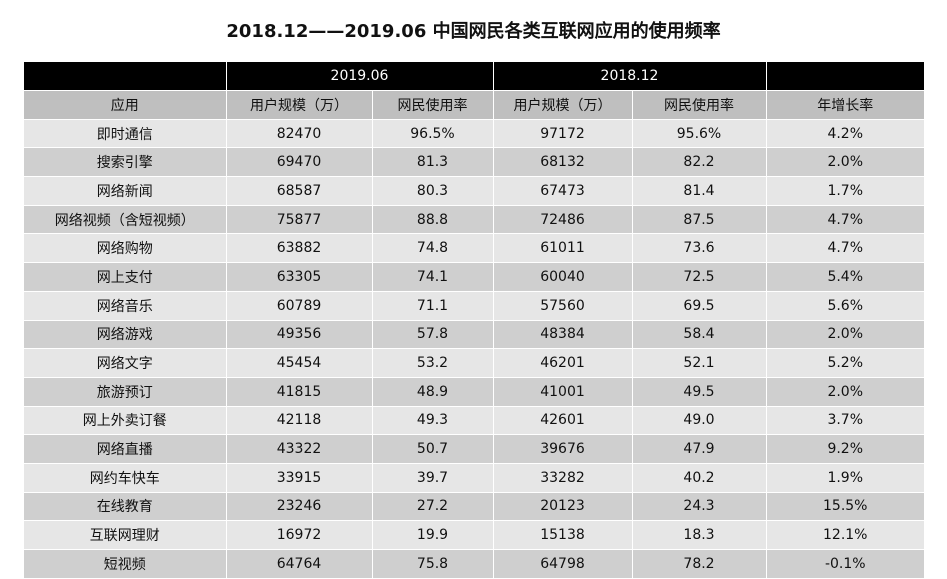 Image resolution: width=947 pixels, height=579 pixels. I want to click on rate-2018-cell: 49.5, so click(699, 392).